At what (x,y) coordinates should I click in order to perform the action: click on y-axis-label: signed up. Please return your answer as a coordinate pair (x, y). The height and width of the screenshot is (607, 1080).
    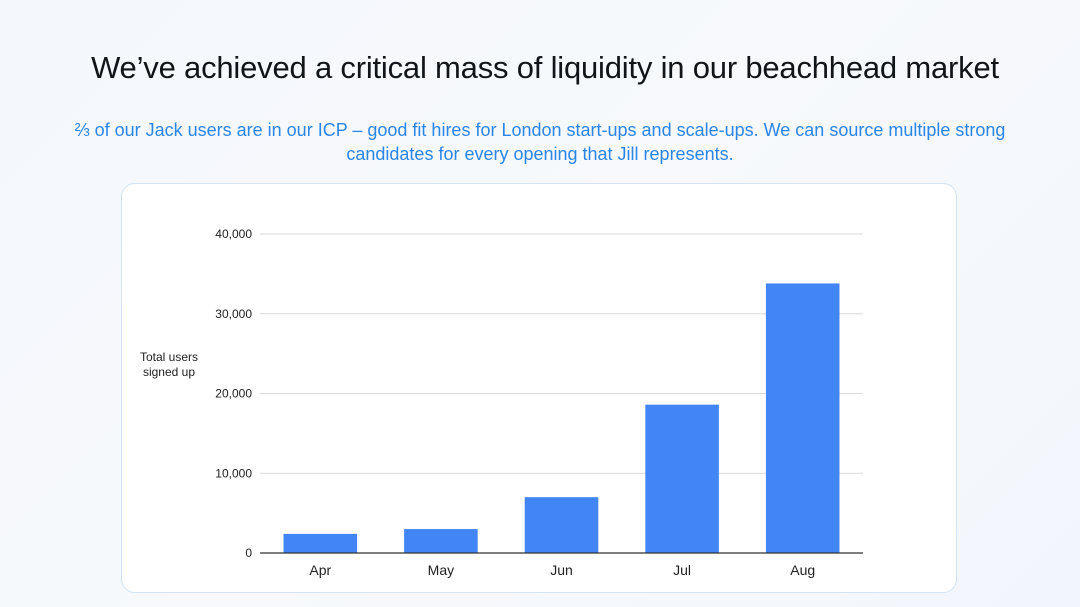
    Looking at the image, I should click on (169, 372).